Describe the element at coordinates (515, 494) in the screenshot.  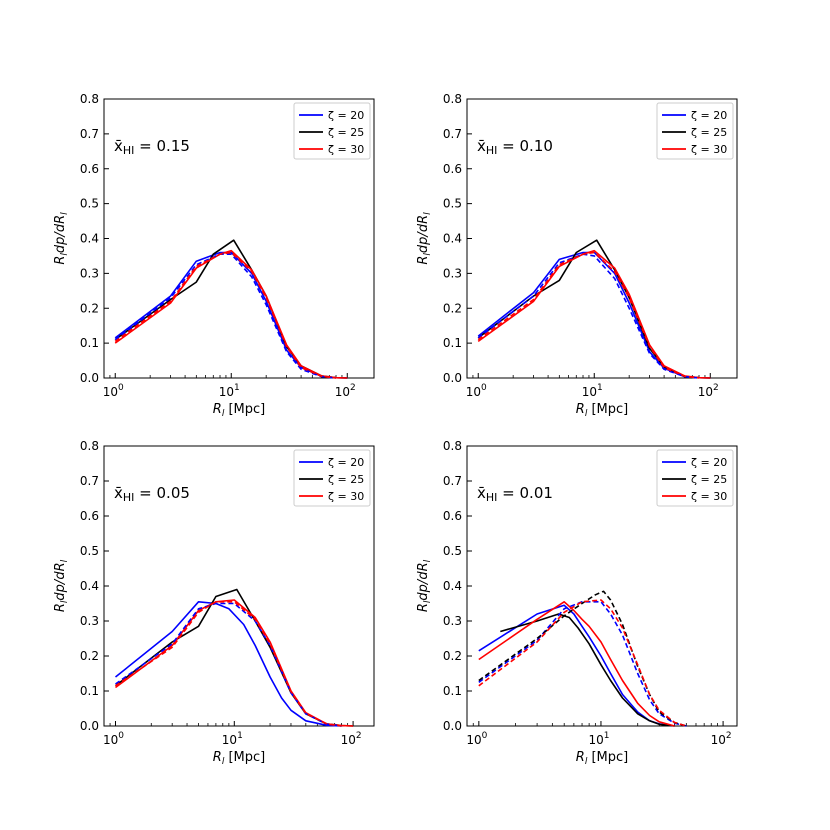
I see `panel-annotation: x̄HI = 0.01` at that location.